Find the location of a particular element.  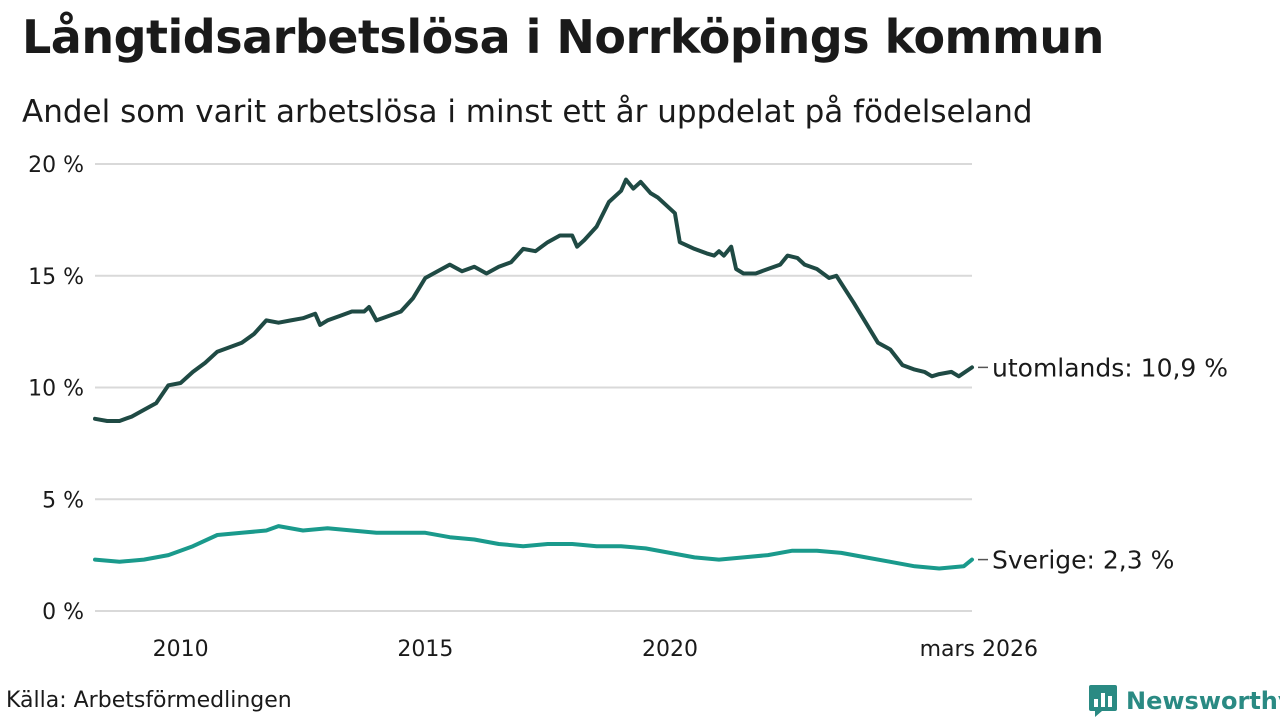

y-tick-label: 5 % is located at coordinates (63, 500).